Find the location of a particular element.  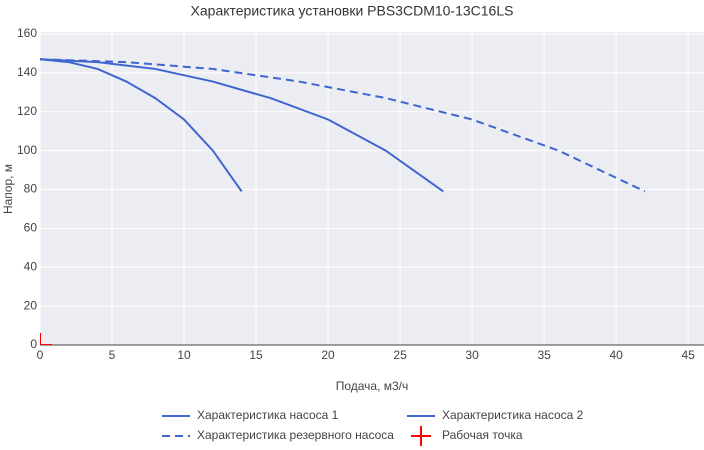

y-tick-label: 80 is located at coordinates (31, 189).